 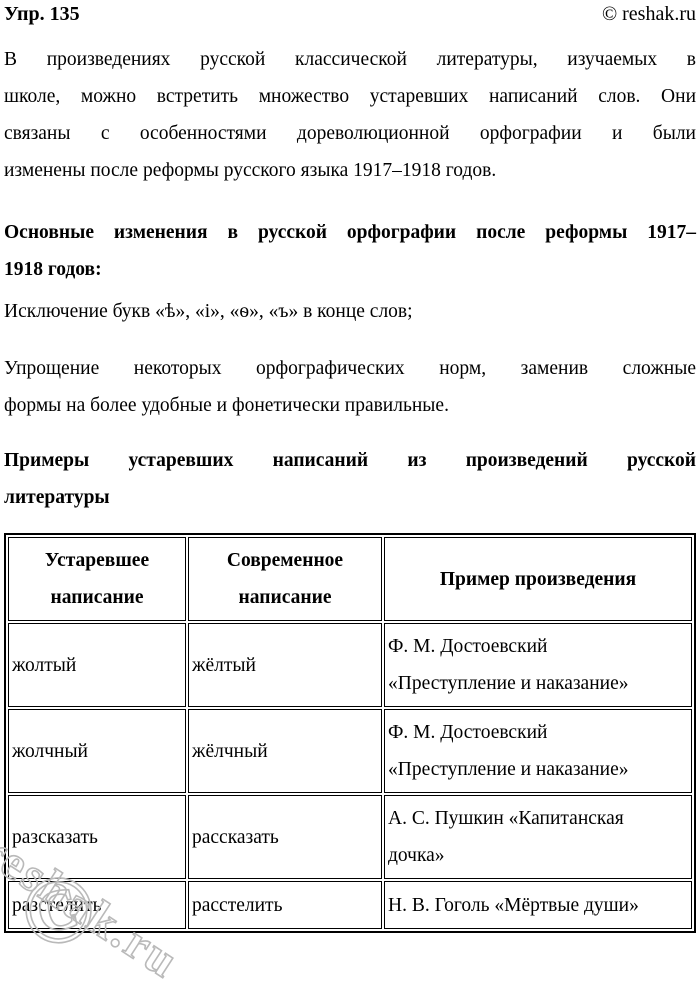 What do you see at coordinates (648, 14) in the screenshot?
I see `copyright-notice: © reshak.ru` at bounding box center [648, 14].